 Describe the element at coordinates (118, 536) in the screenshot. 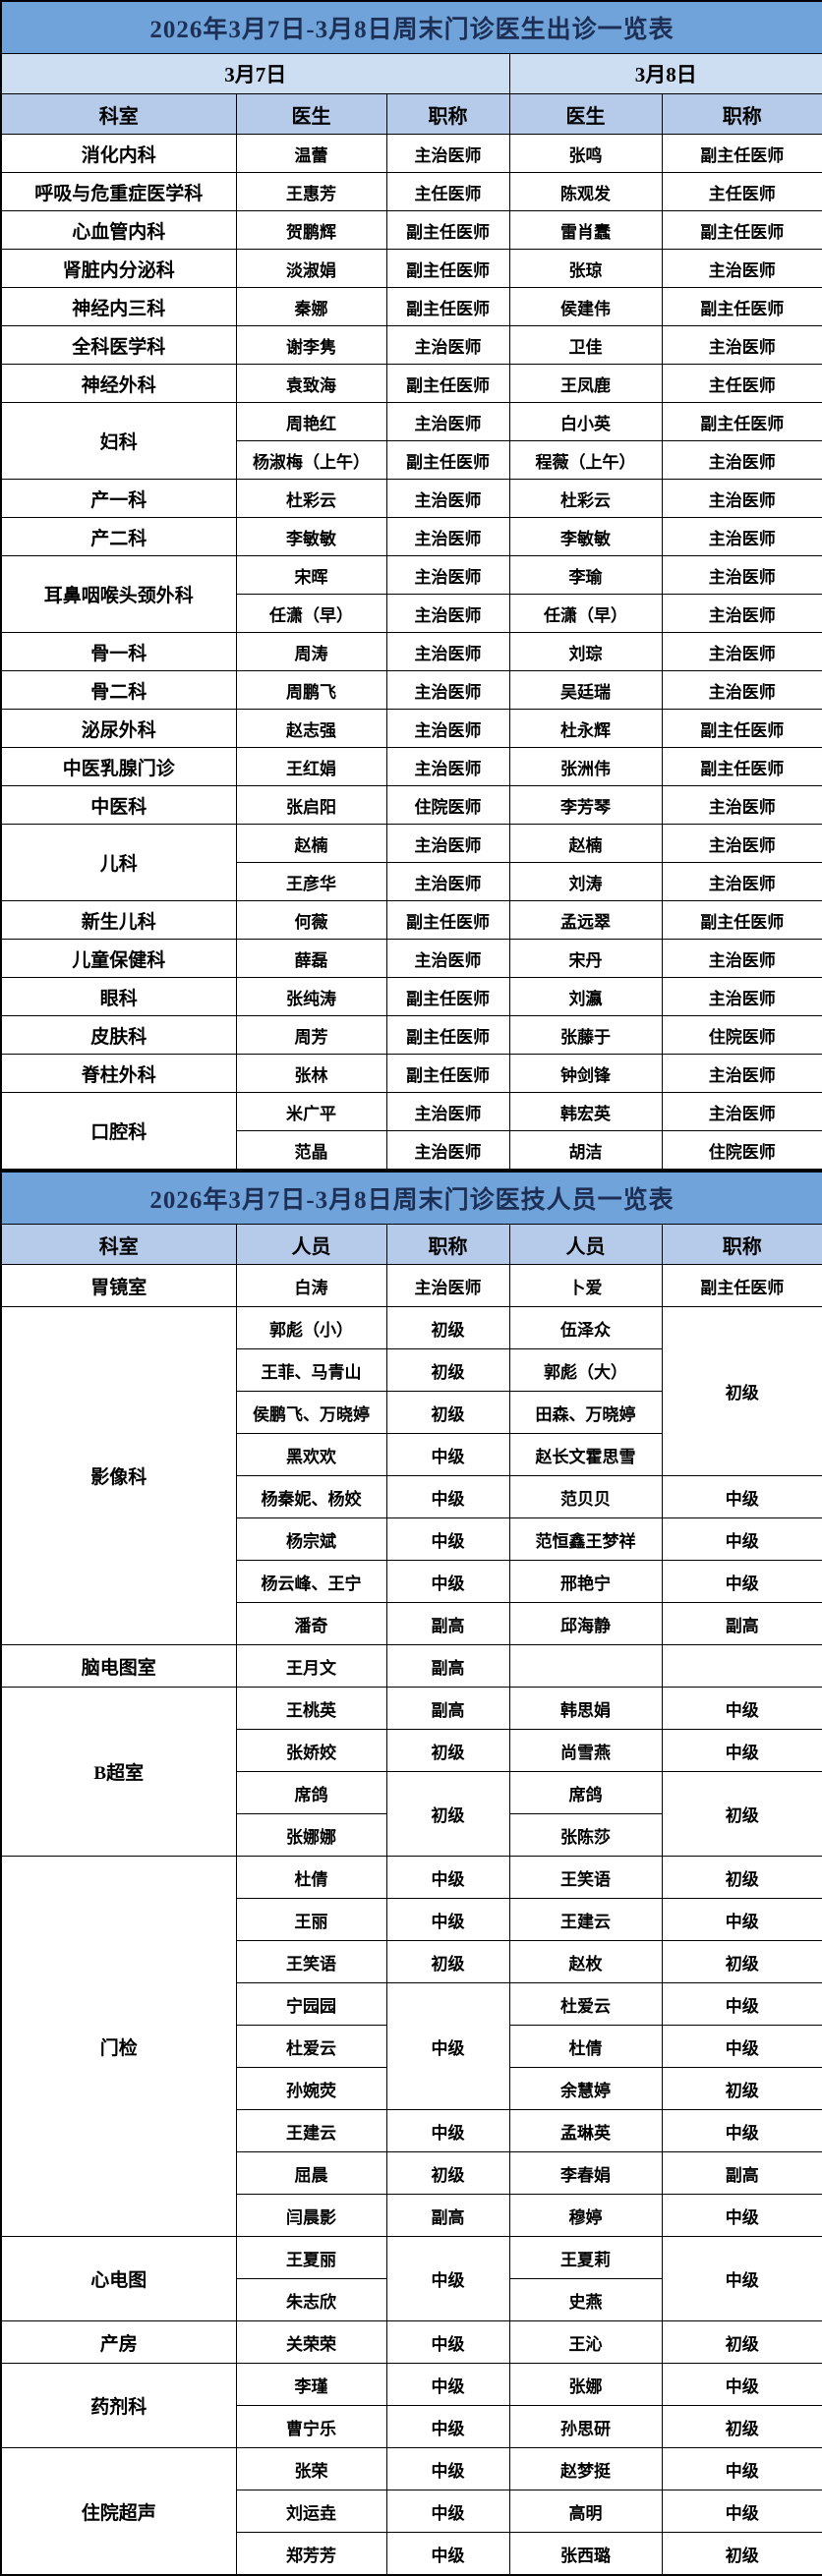

I see `department-cell: 产二科` at that location.